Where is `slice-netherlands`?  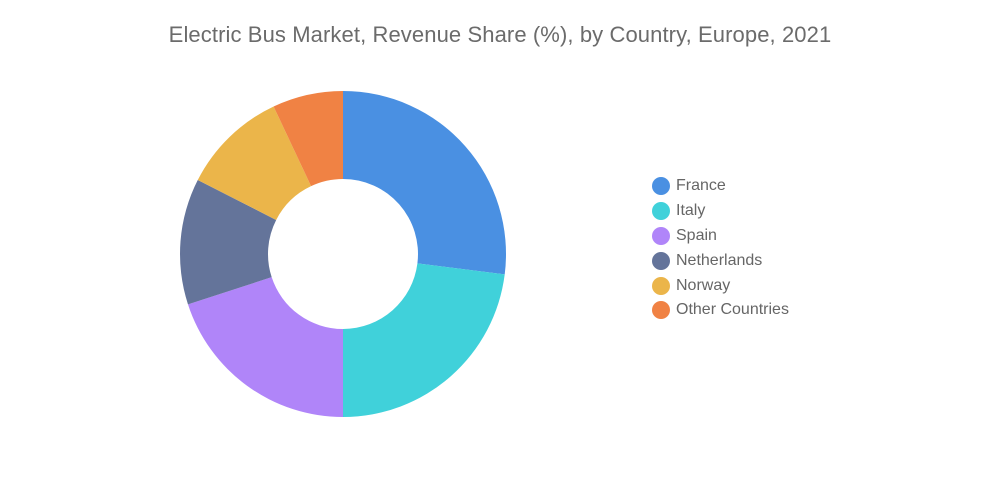 slice-netherlands is located at coordinates (228, 242).